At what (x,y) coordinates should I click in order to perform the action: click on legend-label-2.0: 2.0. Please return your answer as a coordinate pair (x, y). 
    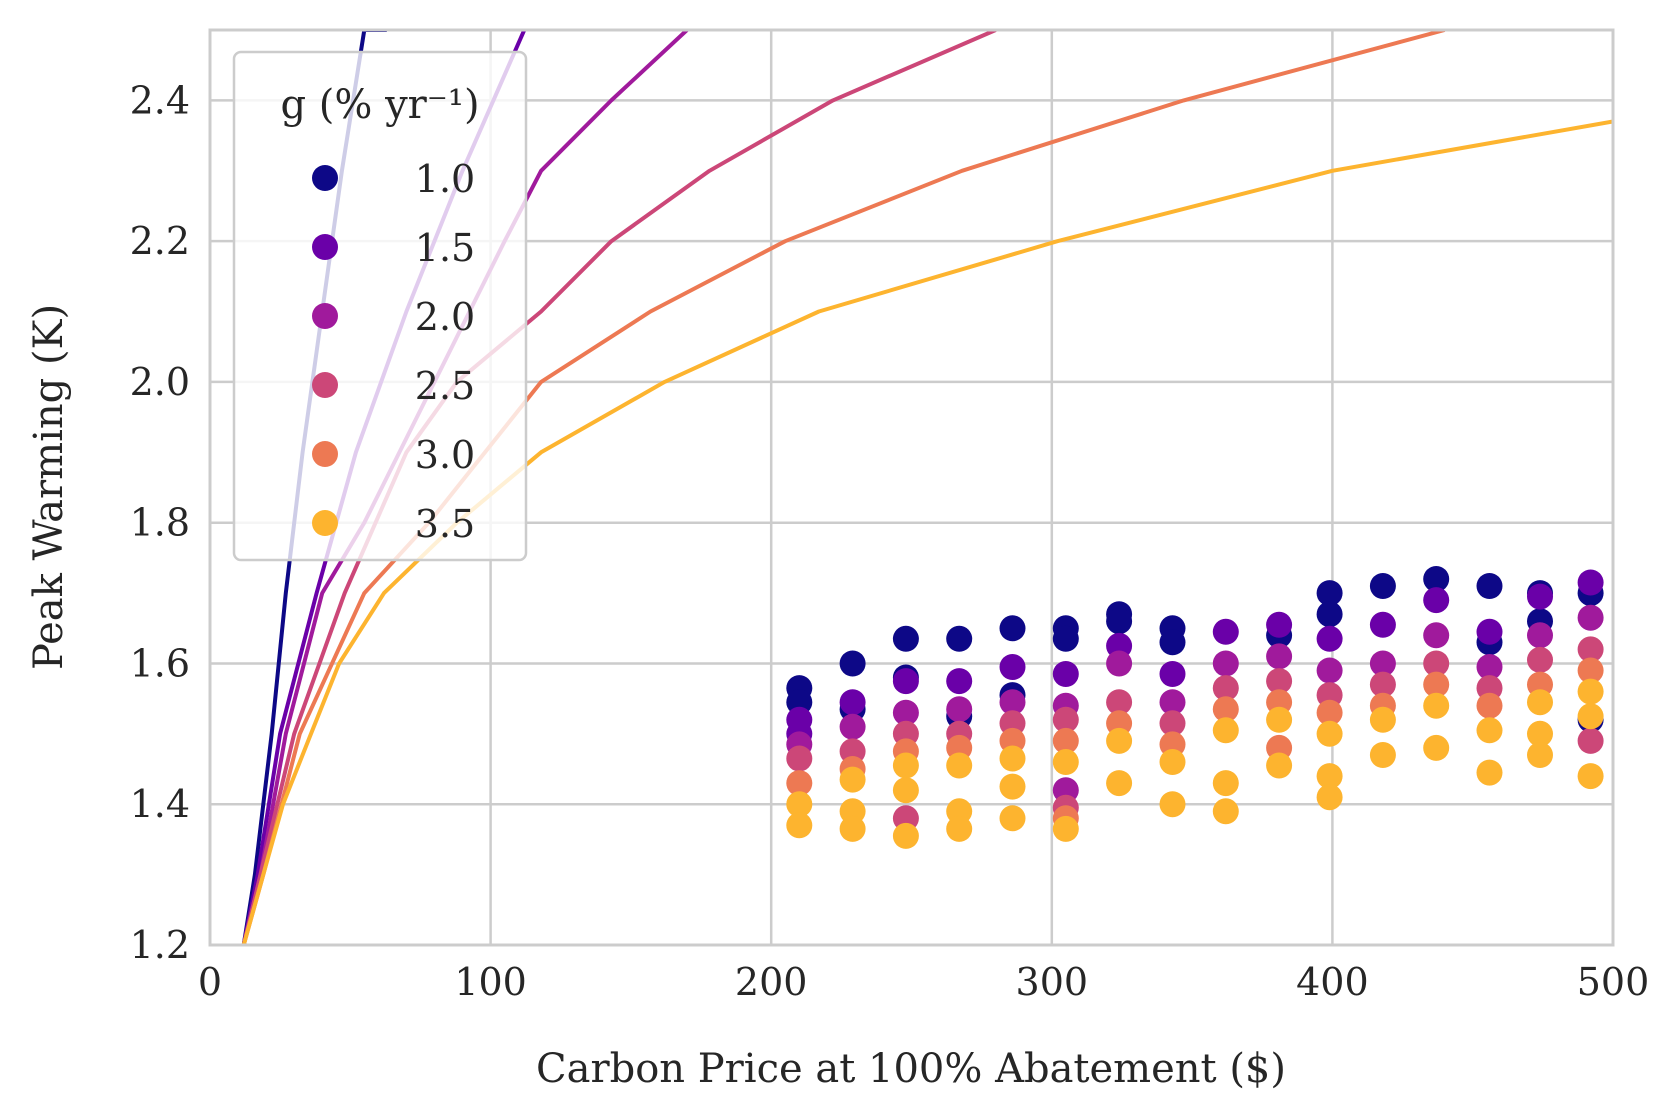
    Looking at the image, I should click on (445, 317).